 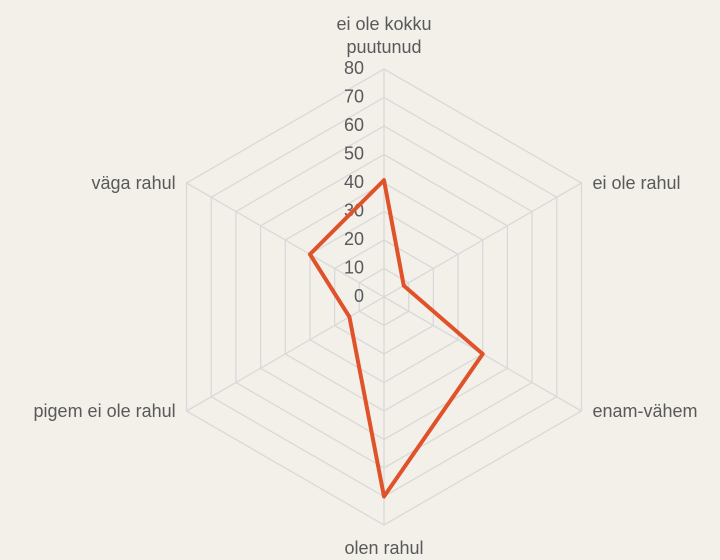 I want to click on r-tick-label: 80, so click(x=354, y=68).